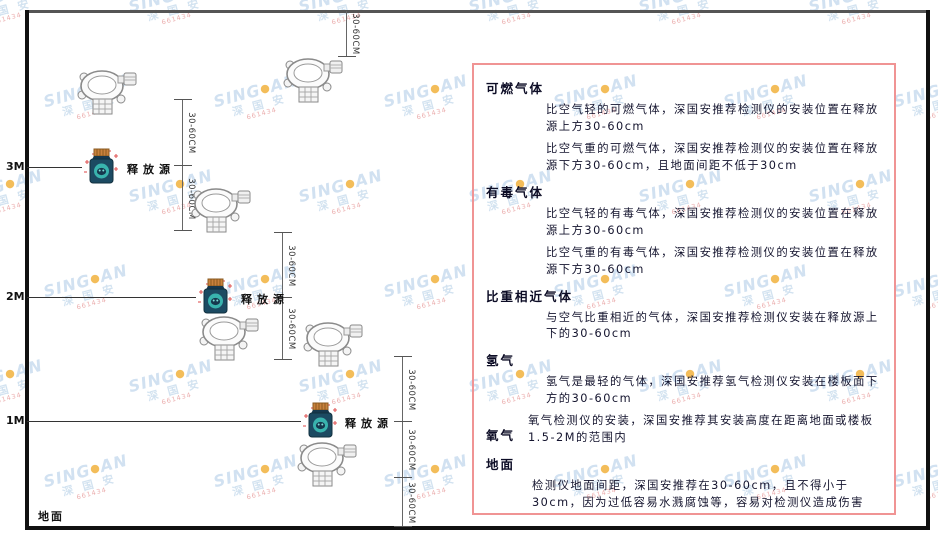  I want to click on level-line-1m, so click(164, 421).